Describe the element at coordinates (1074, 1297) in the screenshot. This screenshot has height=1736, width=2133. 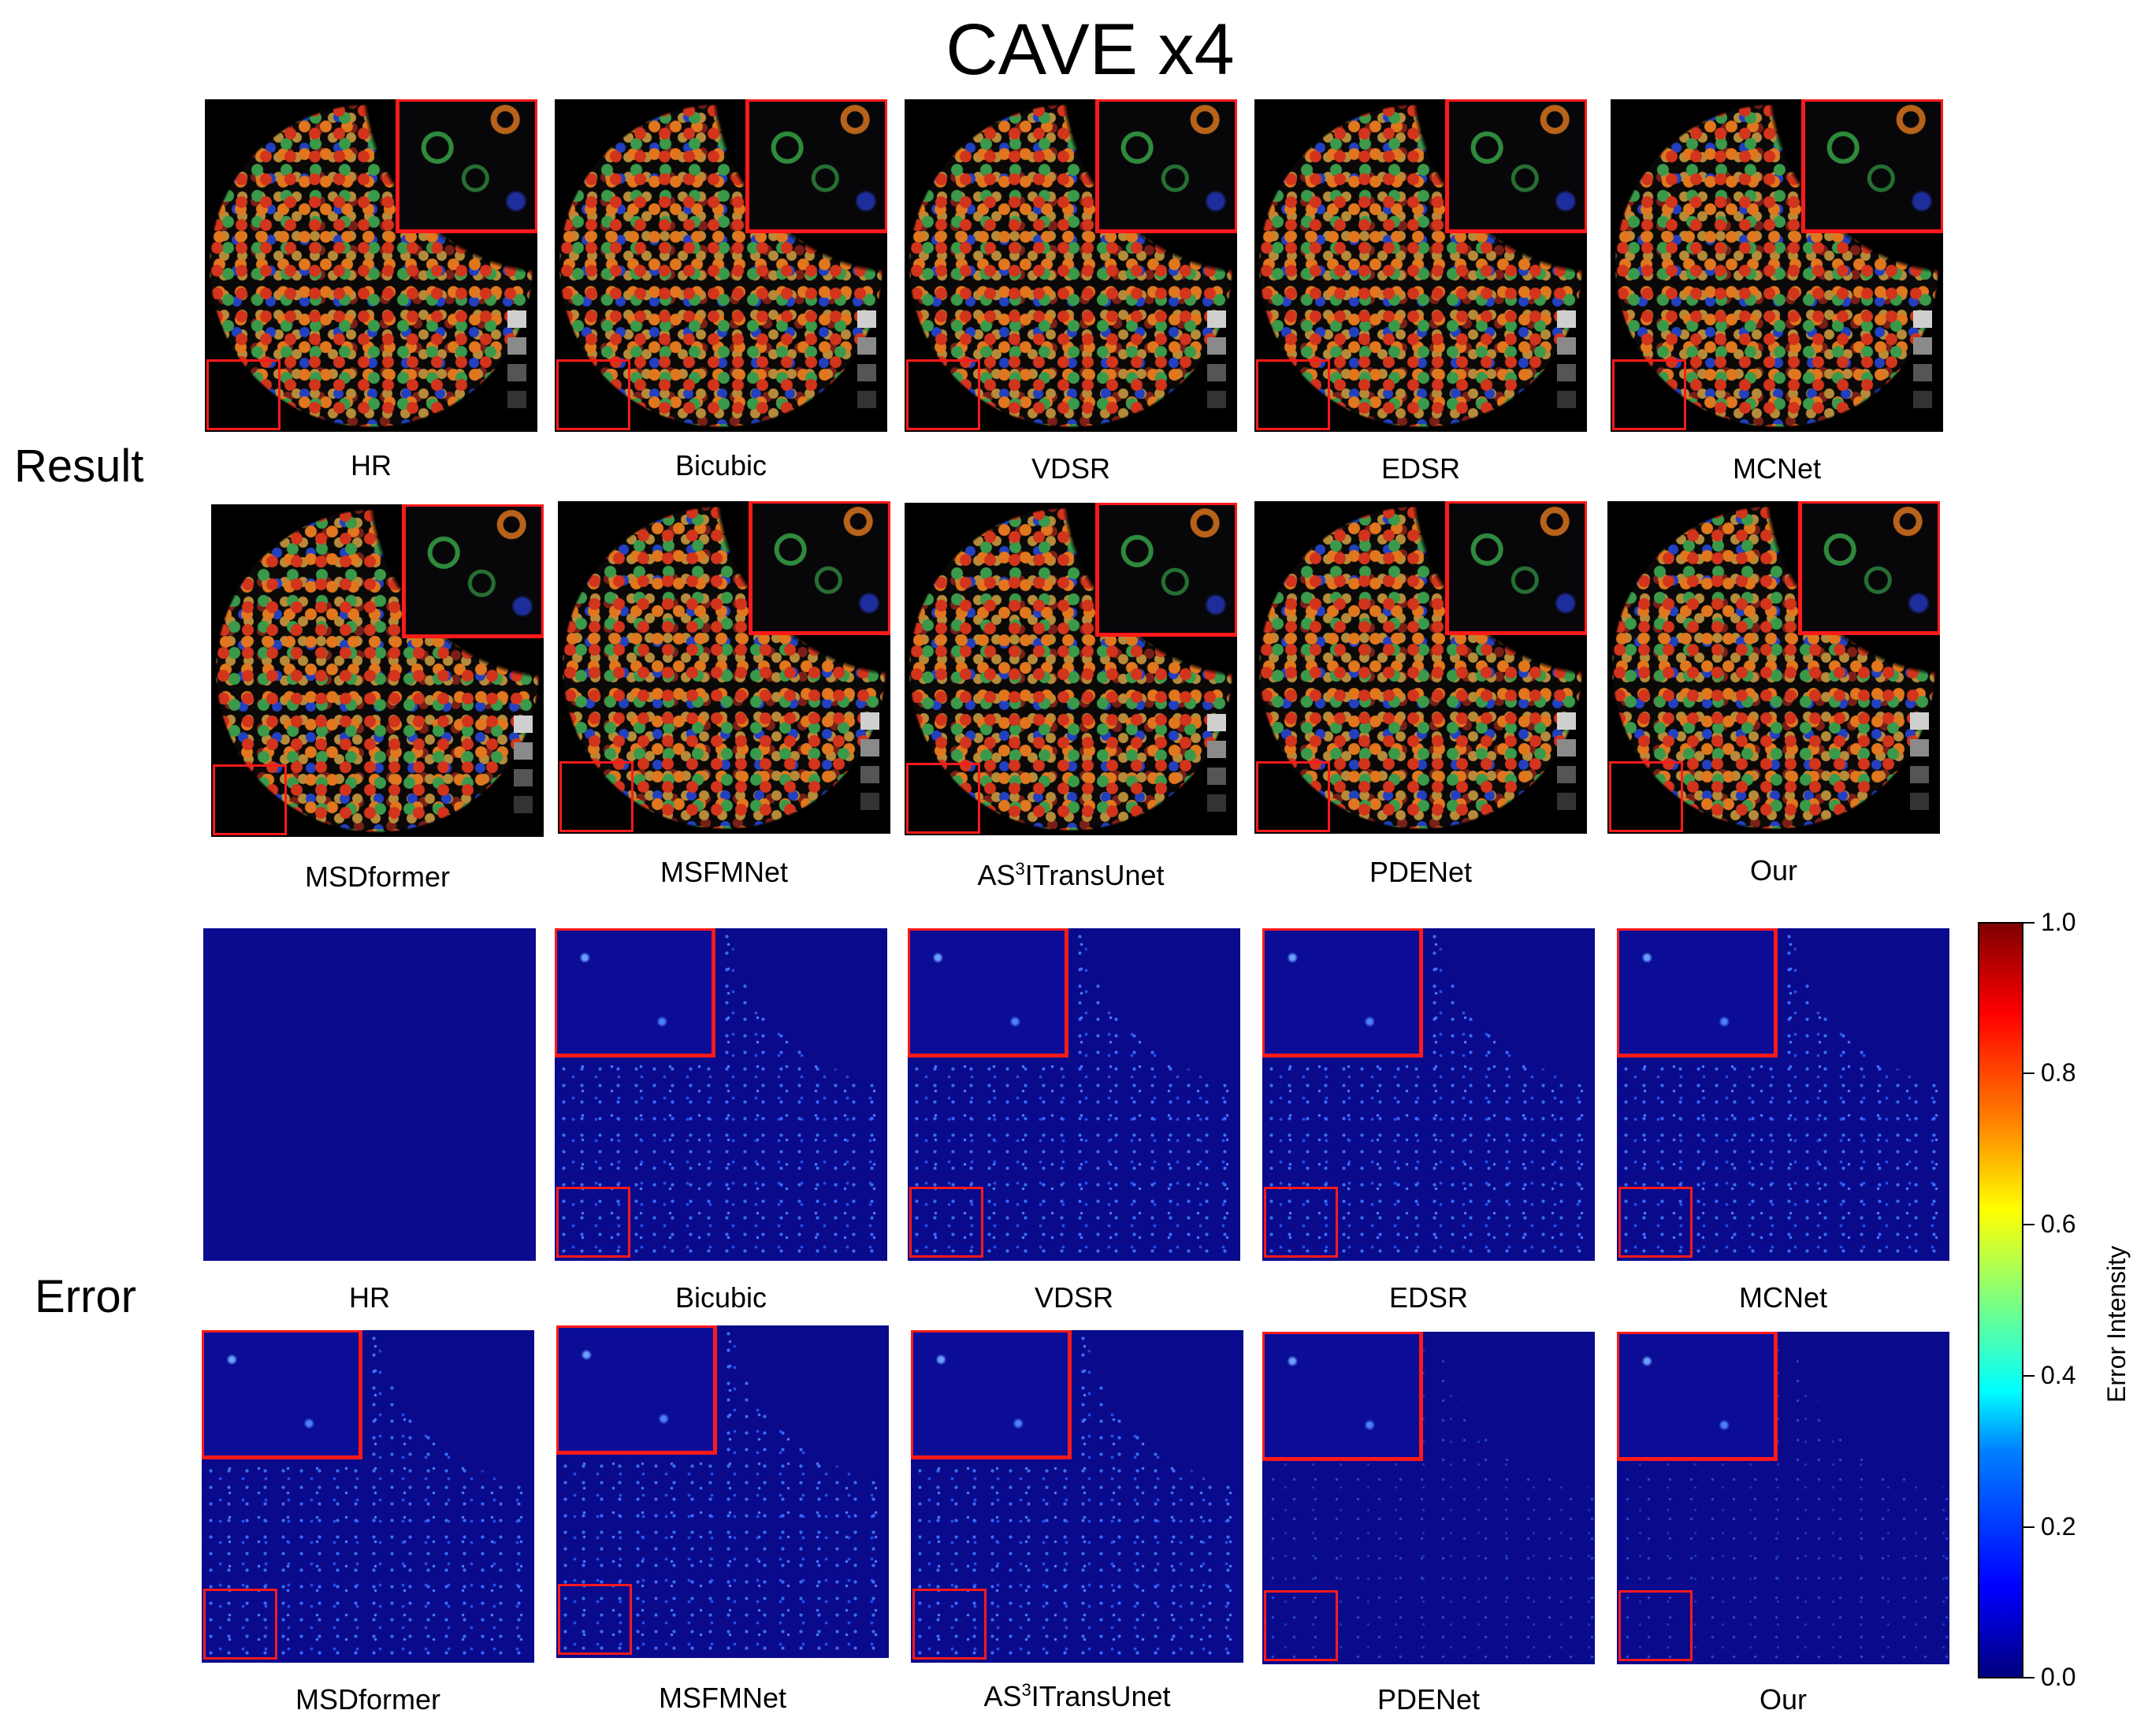
I see `caption-error-vdsr: VDSR` at that location.